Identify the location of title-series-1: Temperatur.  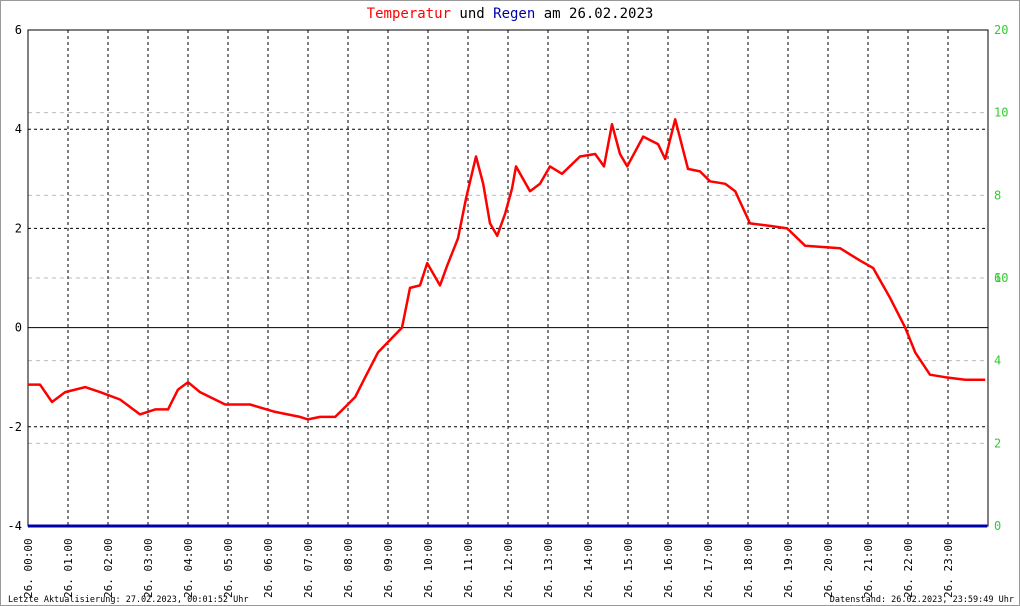
(409, 14).